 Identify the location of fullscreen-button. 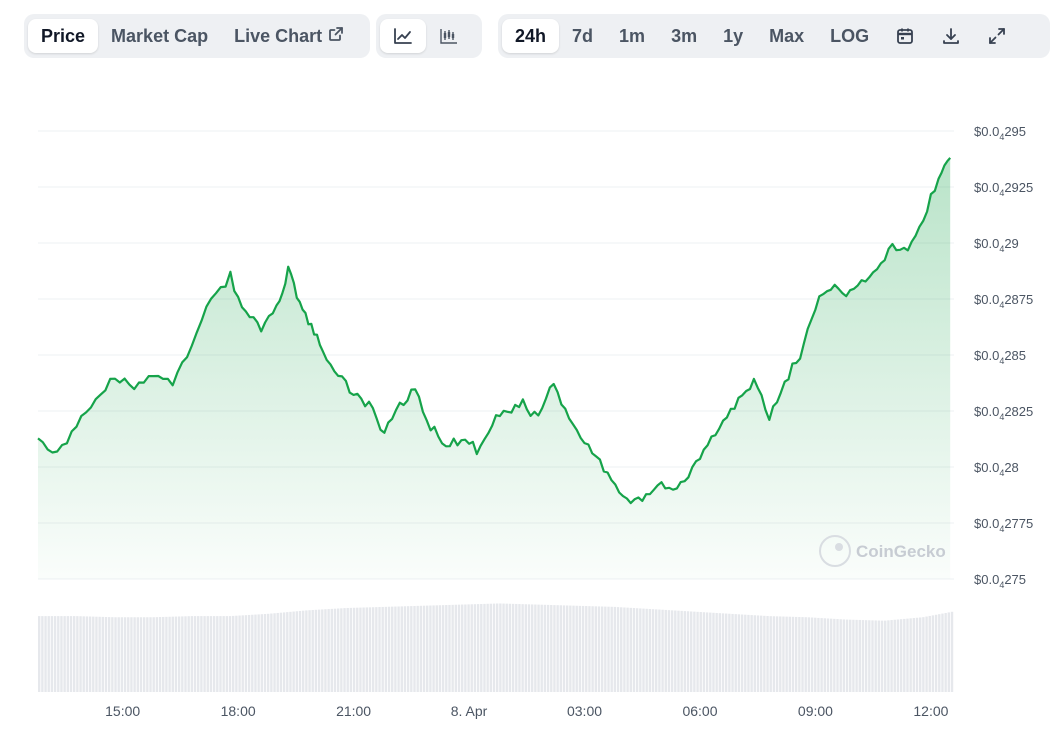
(997, 36).